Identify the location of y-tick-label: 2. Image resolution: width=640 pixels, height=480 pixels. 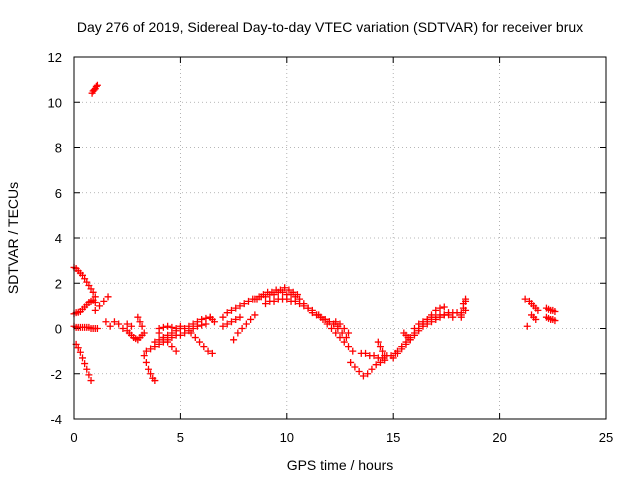
(58, 283).